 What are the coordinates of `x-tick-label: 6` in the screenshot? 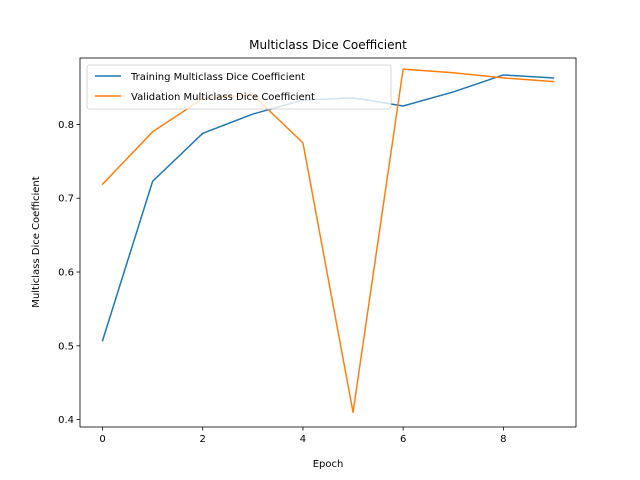 It's located at (403, 439).